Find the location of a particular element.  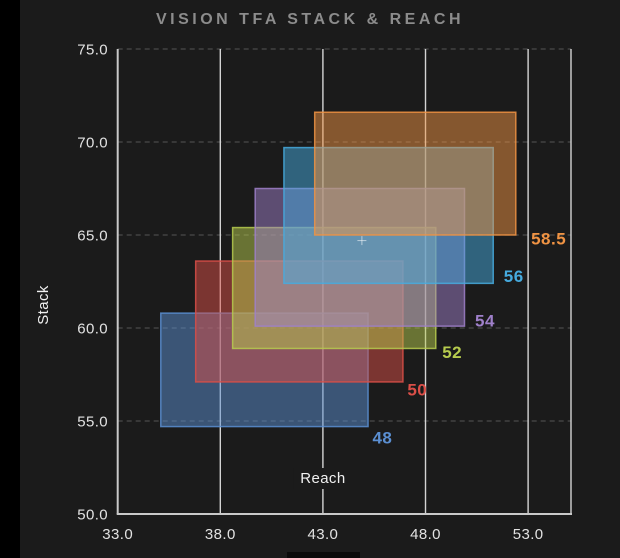

x-axis-title-backing is located at coordinates (322, 478).